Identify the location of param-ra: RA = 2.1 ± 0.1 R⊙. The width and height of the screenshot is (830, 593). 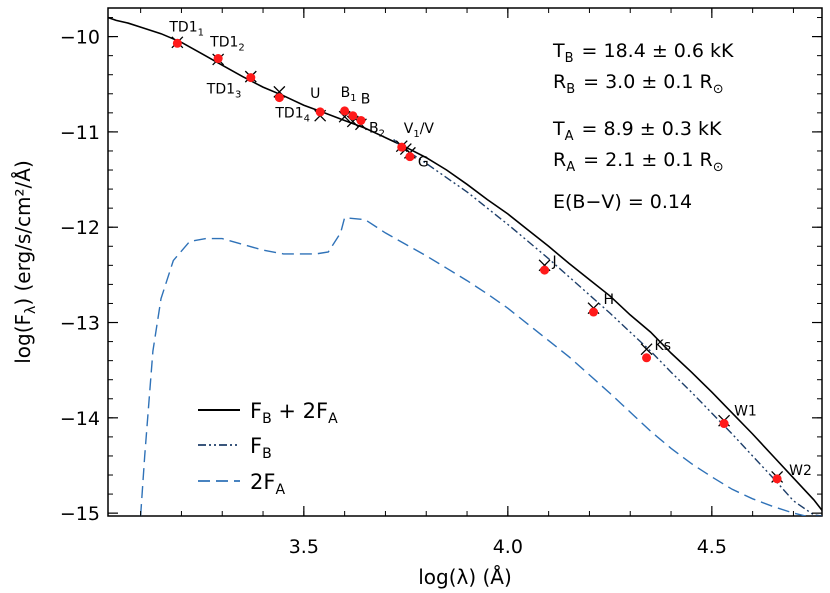
(638, 162).